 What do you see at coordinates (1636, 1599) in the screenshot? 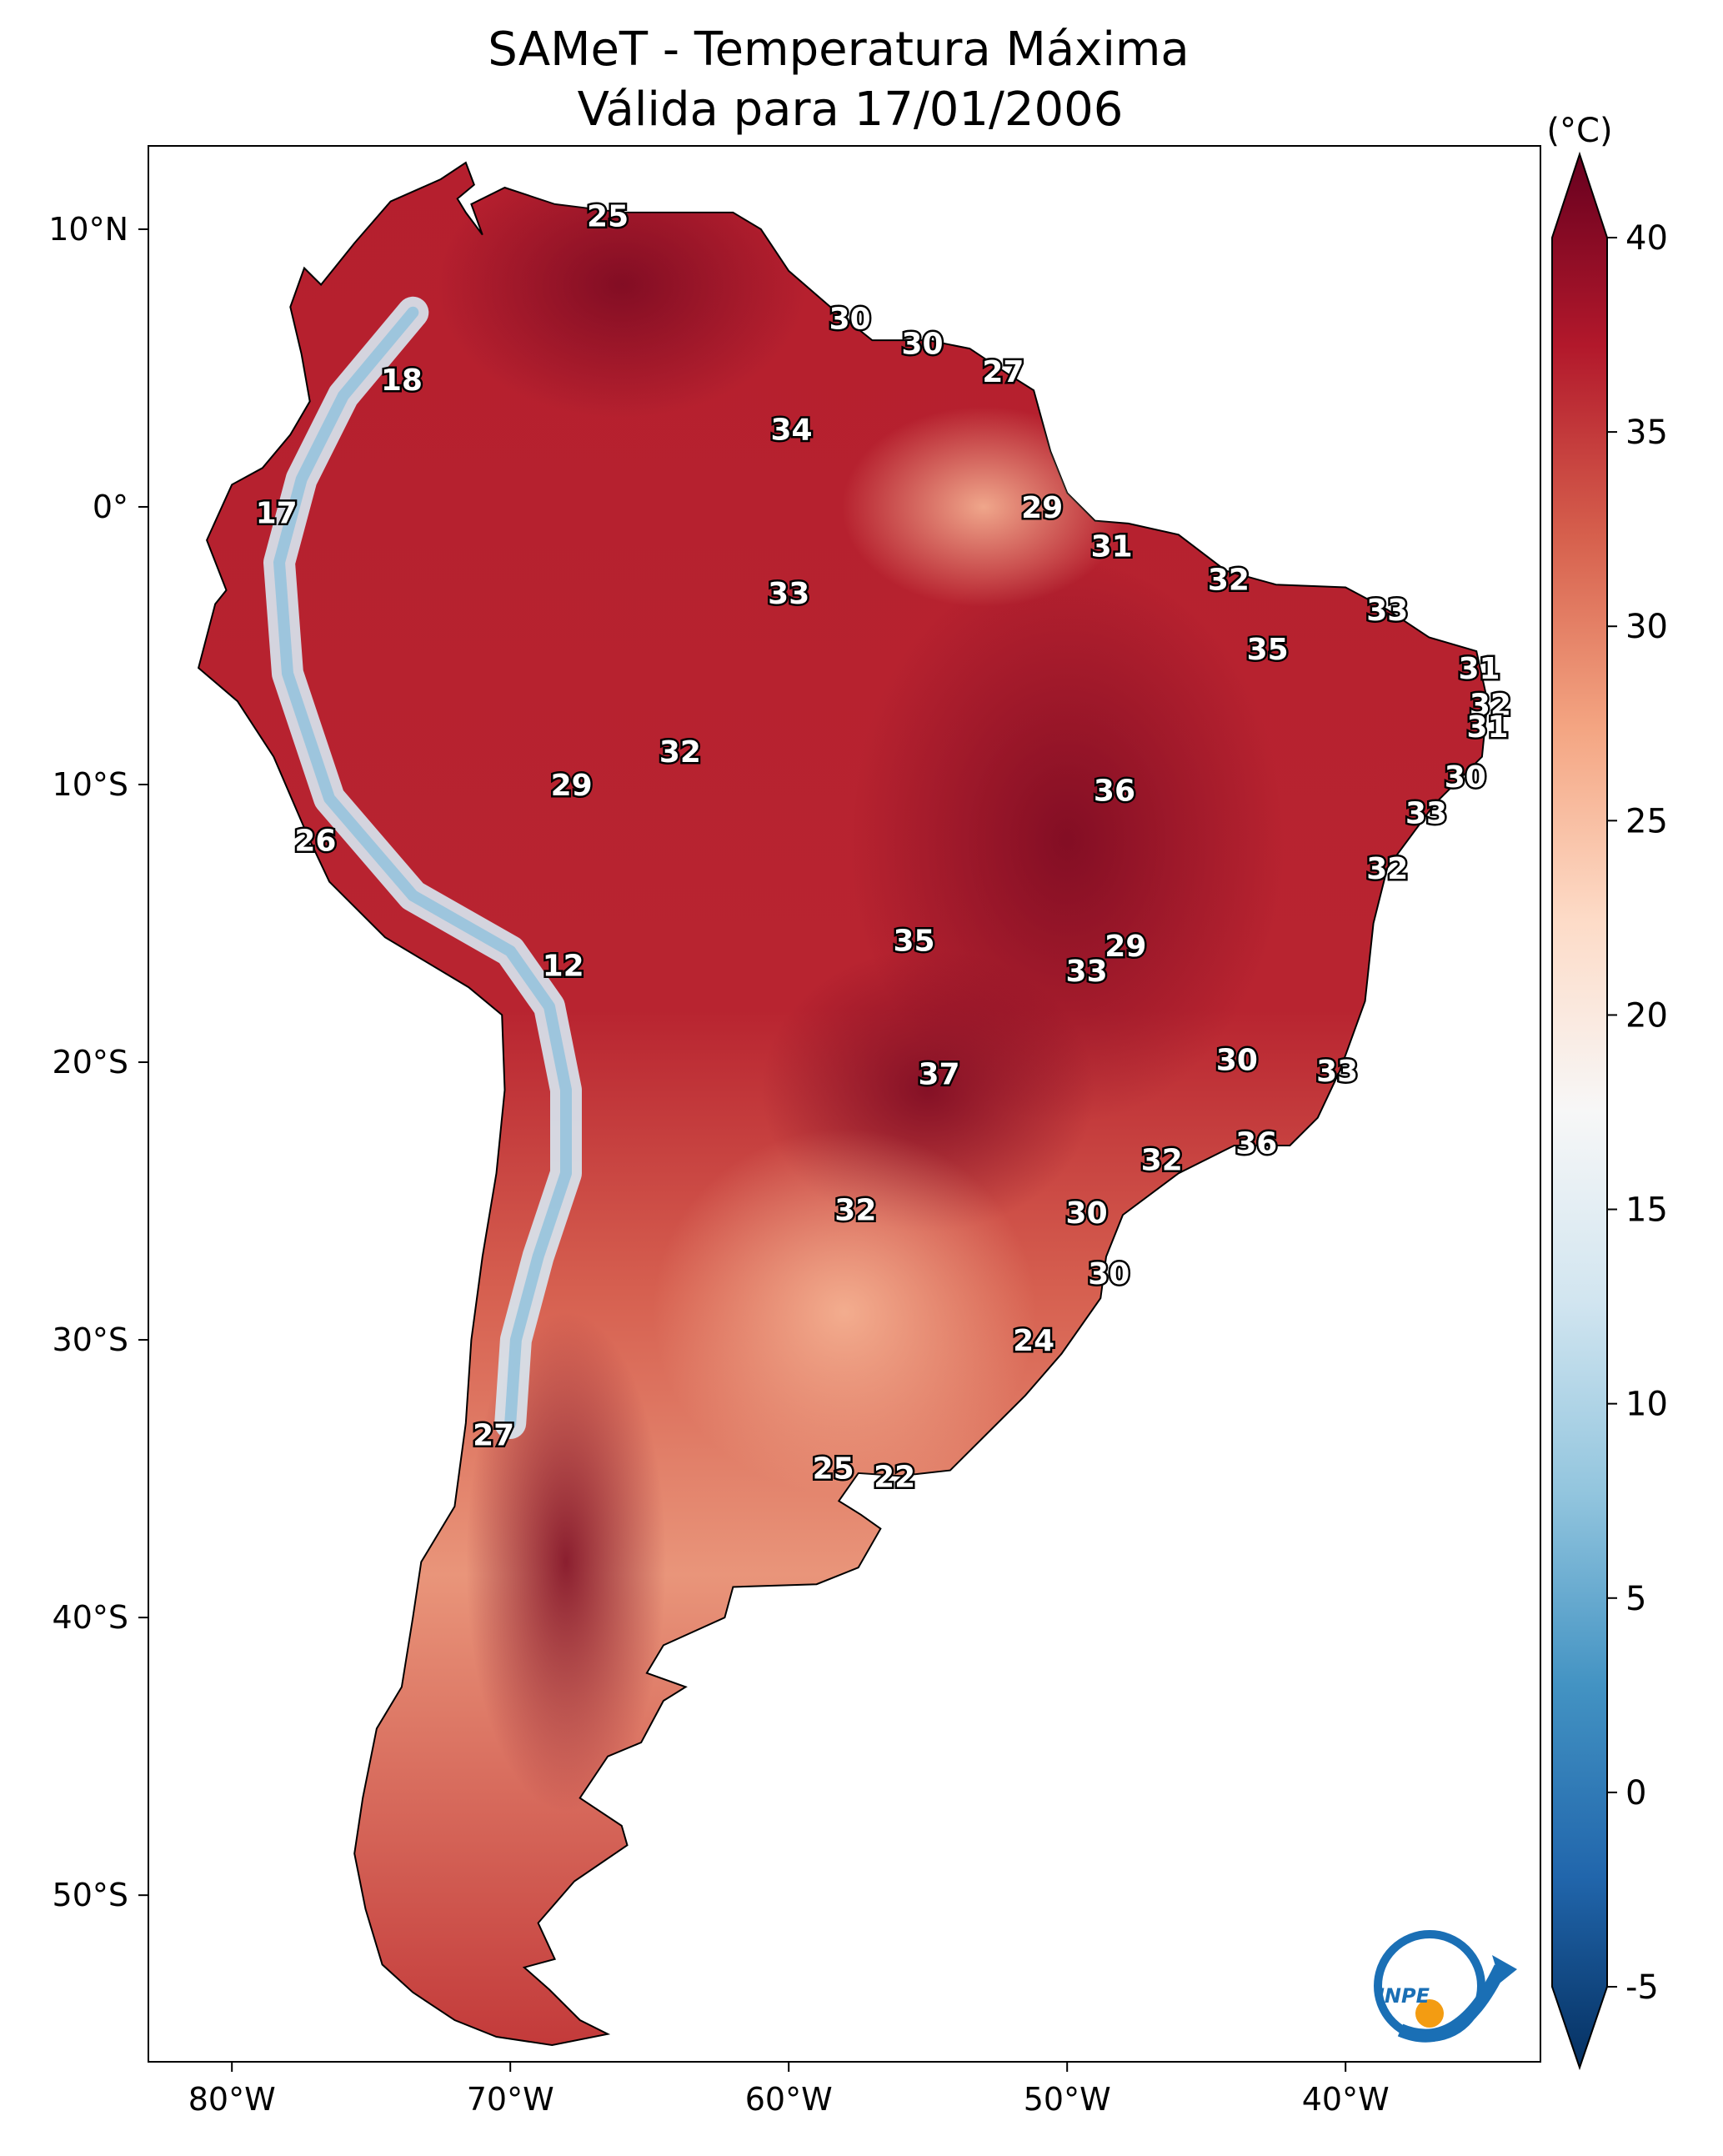
I see `colorbar-tick-label: 5` at bounding box center [1636, 1599].